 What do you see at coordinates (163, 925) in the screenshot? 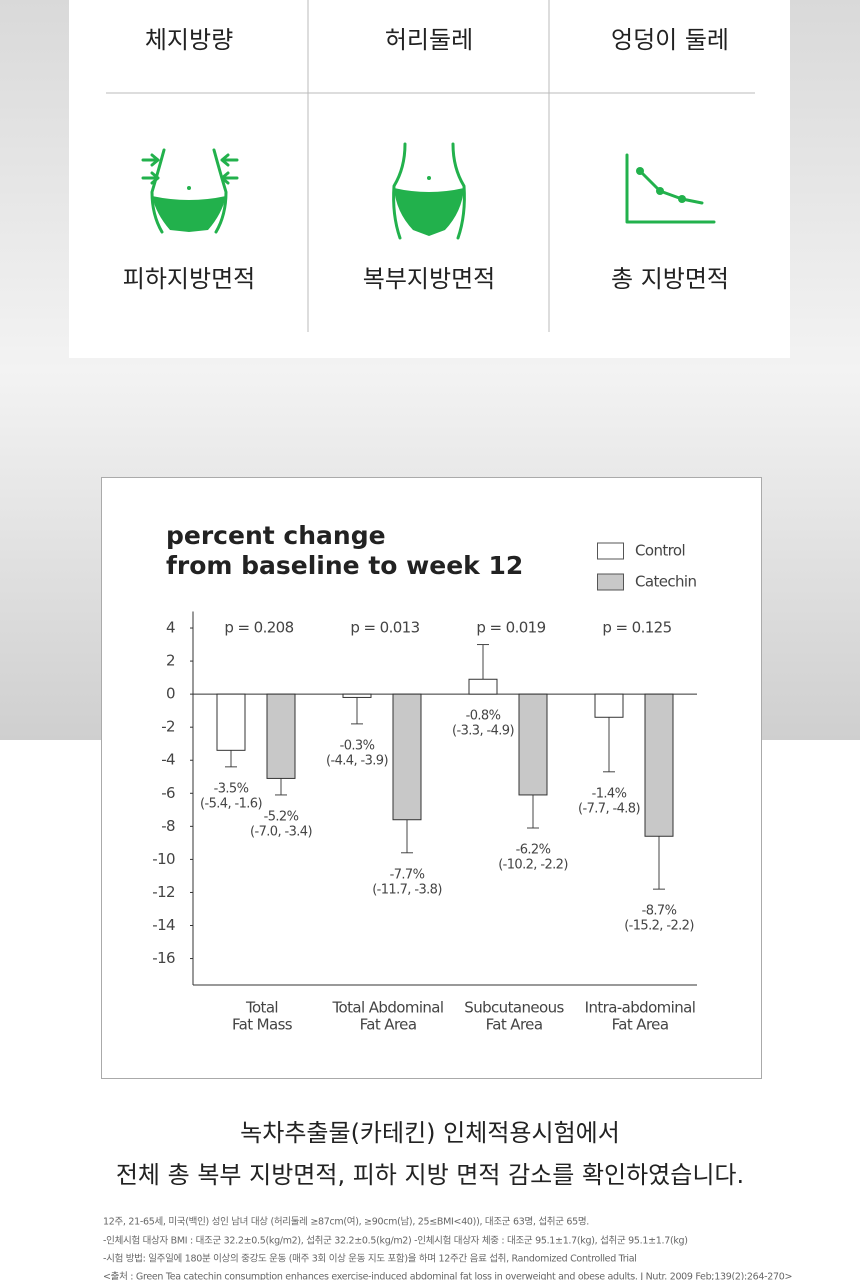
I see `y-tick-label: -14` at bounding box center [163, 925].